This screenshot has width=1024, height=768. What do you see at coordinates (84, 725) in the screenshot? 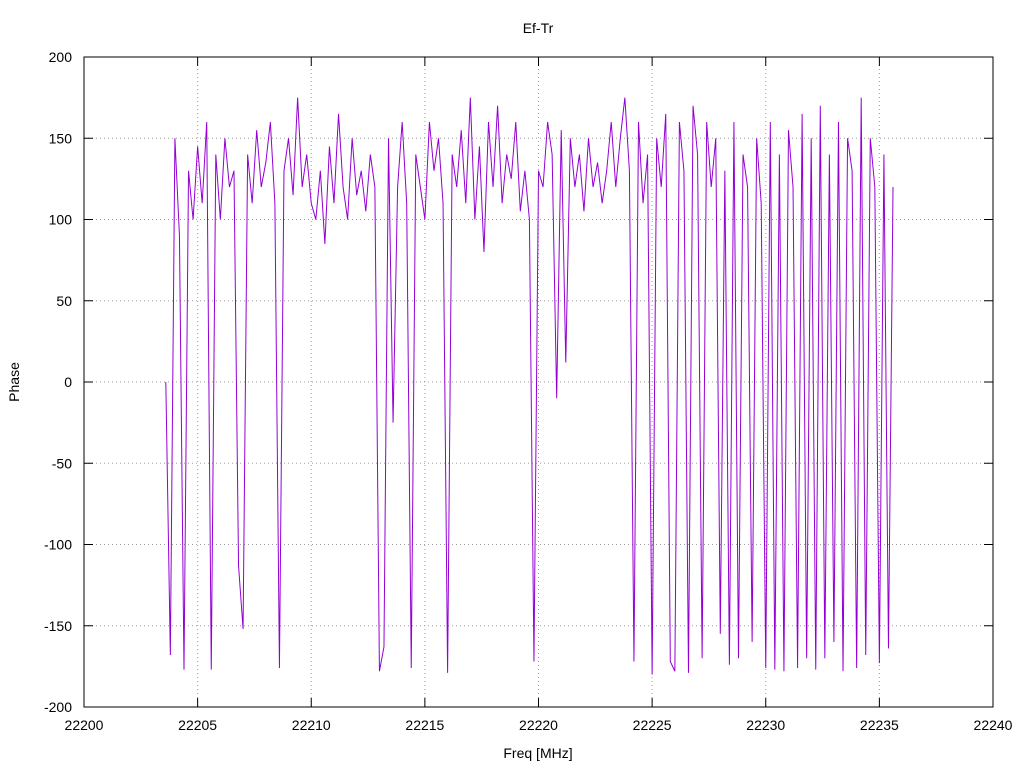
I see `x-tick-label: 22200` at bounding box center [84, 725].